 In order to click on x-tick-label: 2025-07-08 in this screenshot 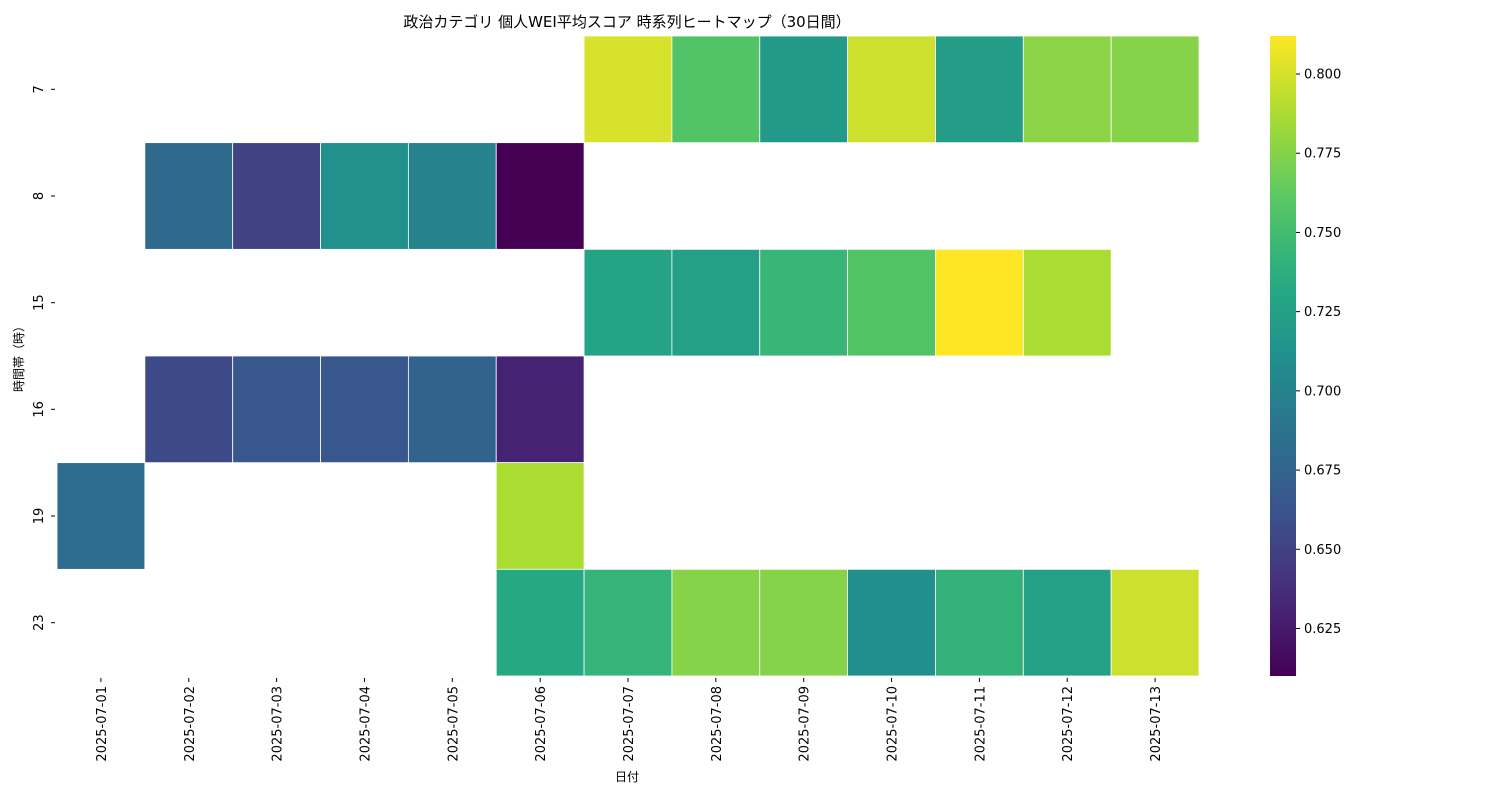, I will do `click(717, 724)`.